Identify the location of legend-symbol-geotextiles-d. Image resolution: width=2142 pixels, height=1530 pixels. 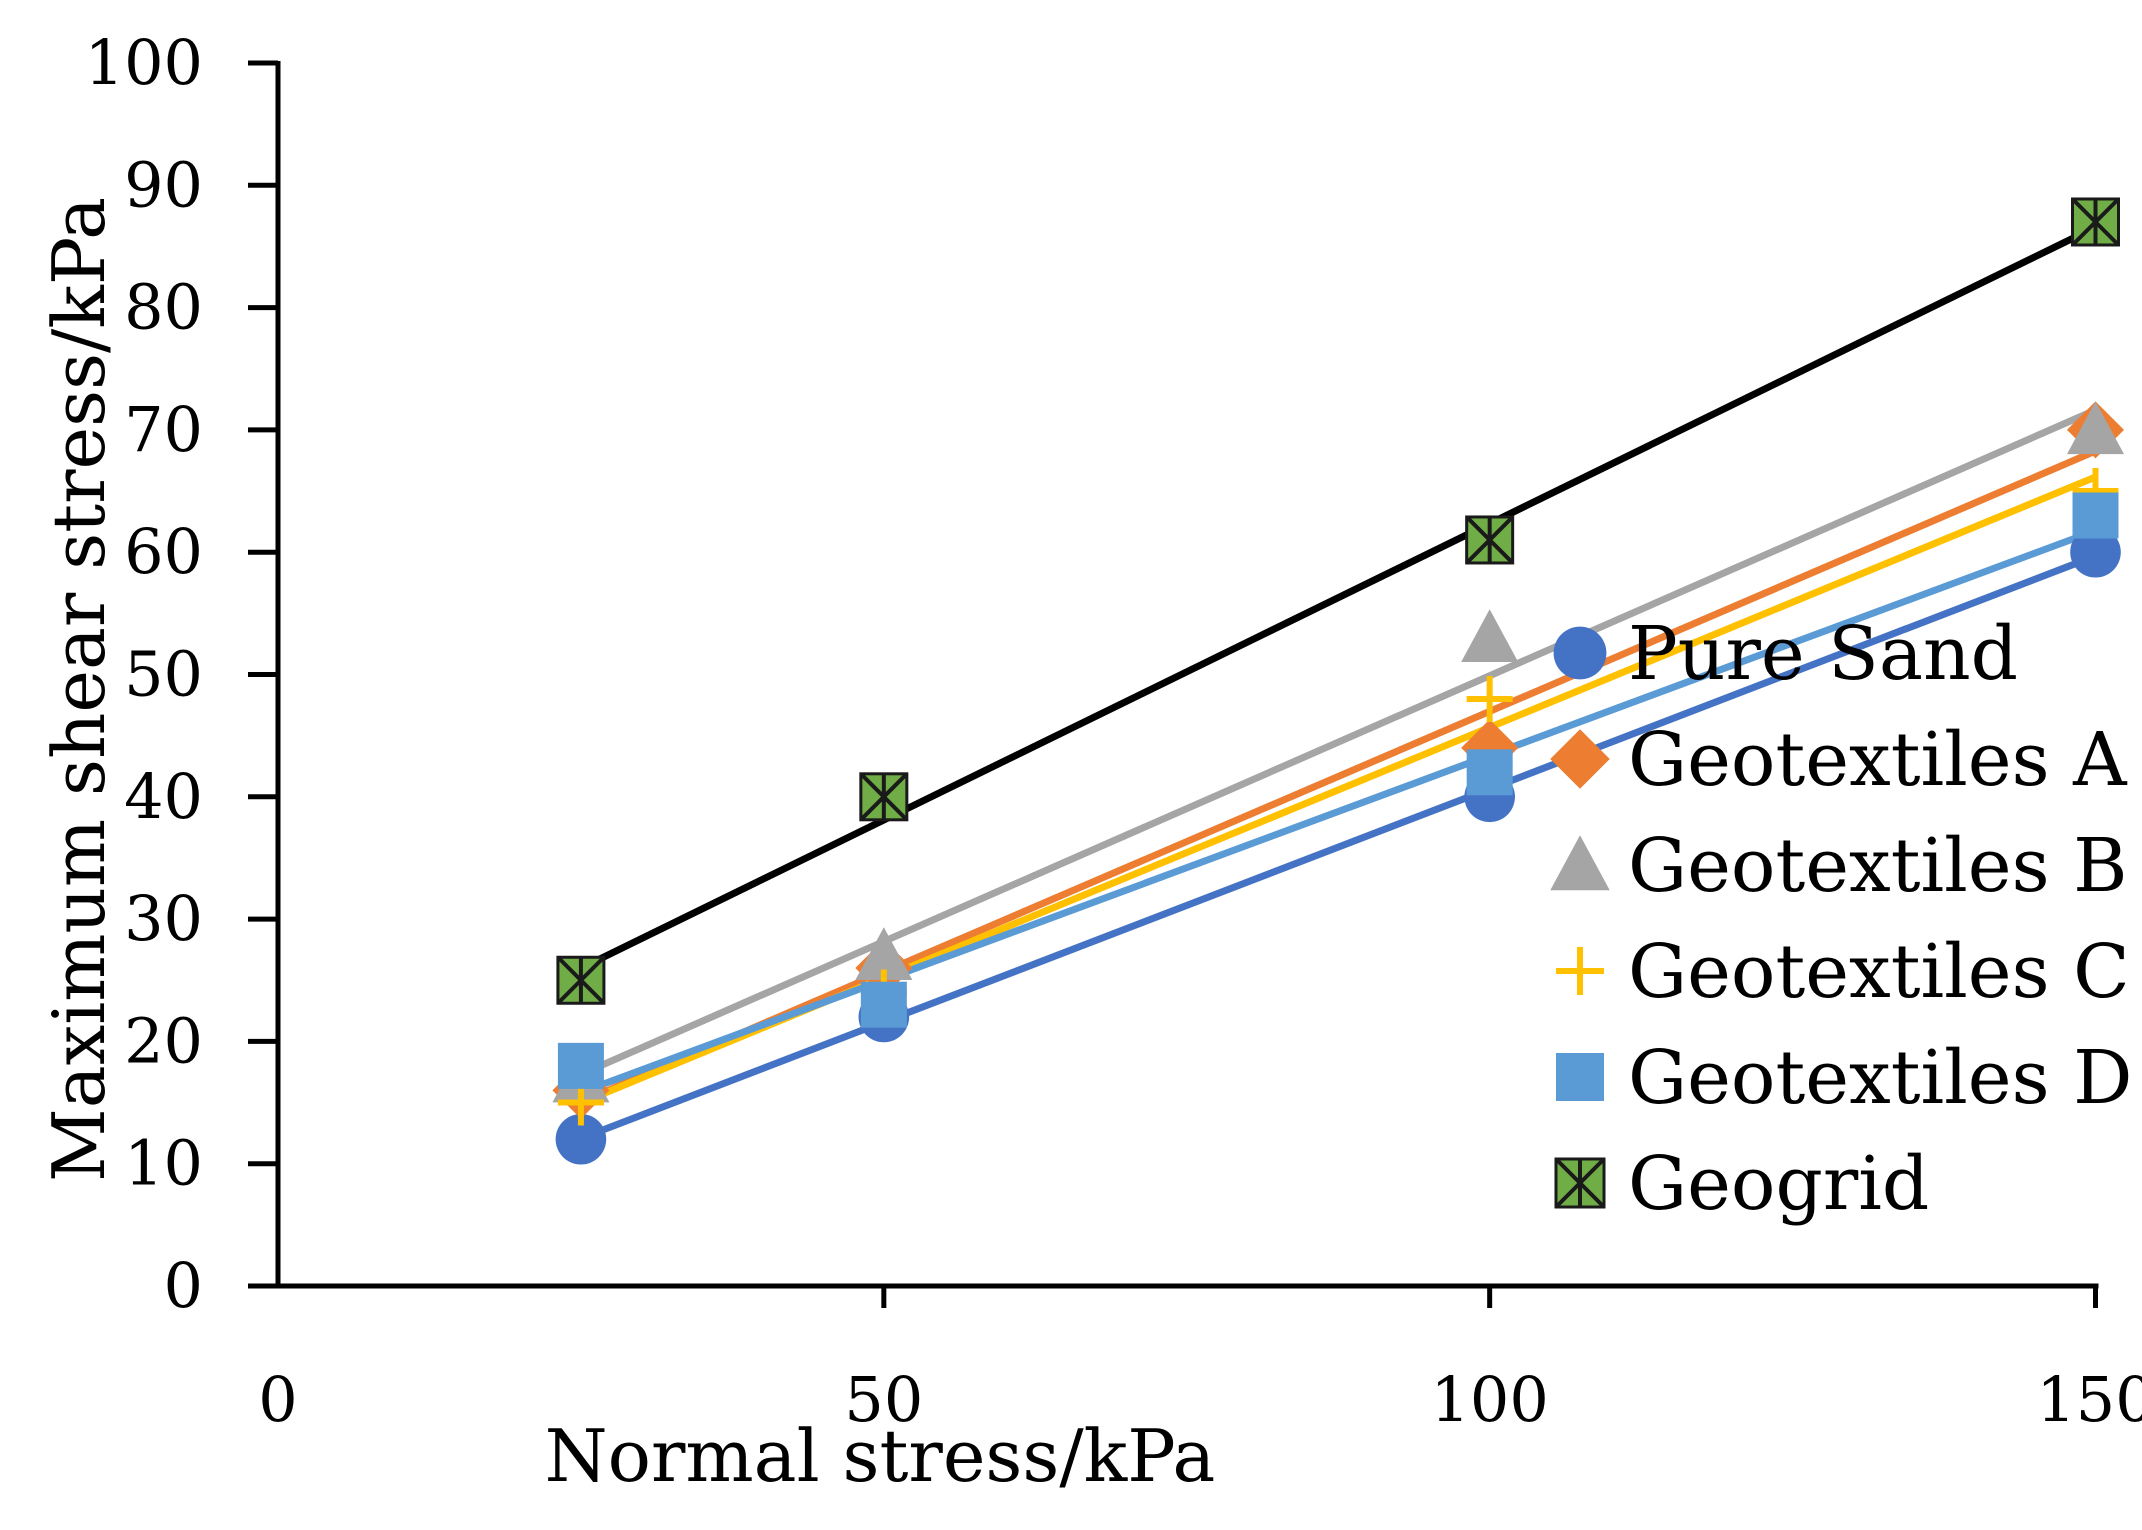
(1580, 1077).